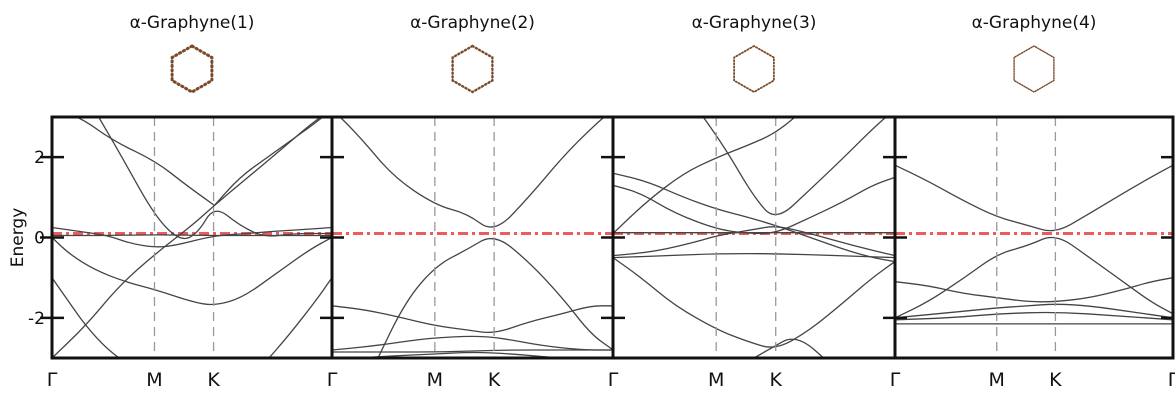  I want to click on y-tick-label: 0, so click(39, 239).